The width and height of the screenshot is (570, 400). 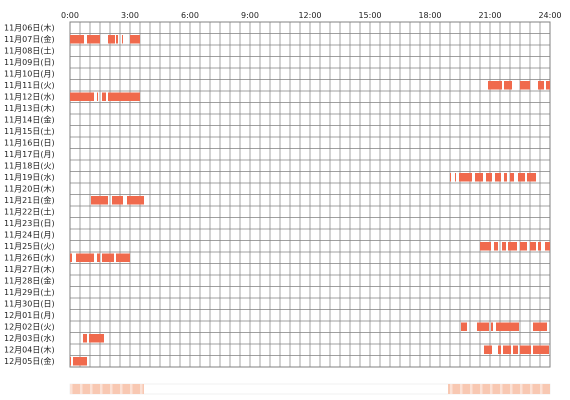 I want to click on row-label: 11月26日(水), so click(x=29, y=258).